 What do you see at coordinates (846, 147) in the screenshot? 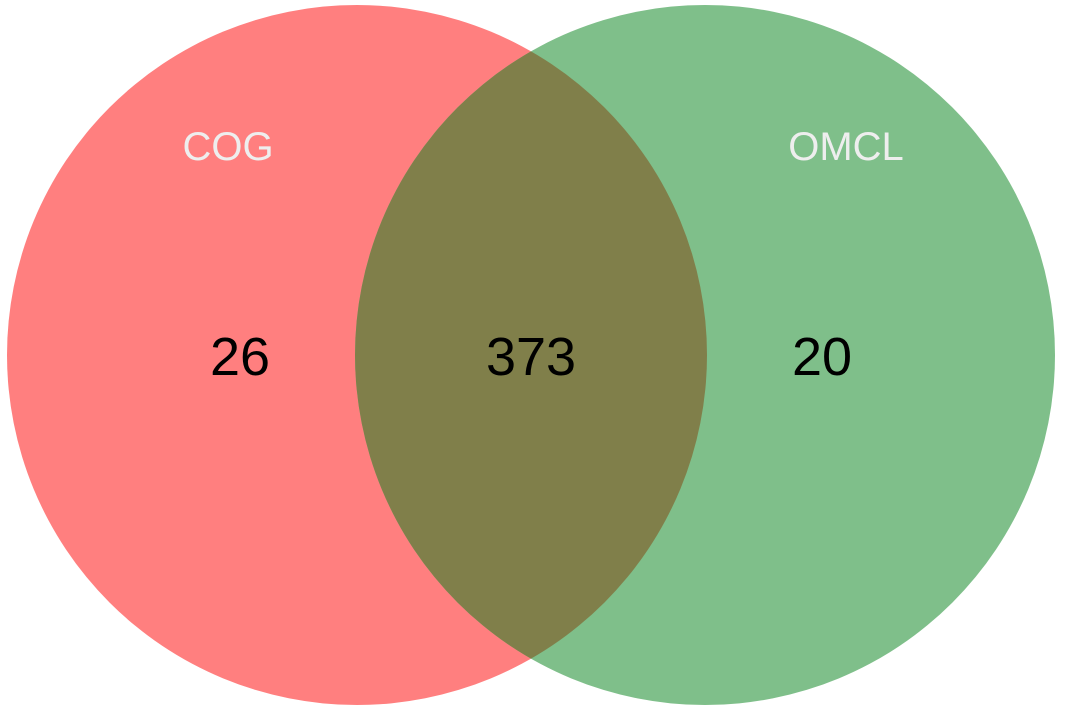
I see `omcl-set-label: OMCL` at bounding box center [846, 147].